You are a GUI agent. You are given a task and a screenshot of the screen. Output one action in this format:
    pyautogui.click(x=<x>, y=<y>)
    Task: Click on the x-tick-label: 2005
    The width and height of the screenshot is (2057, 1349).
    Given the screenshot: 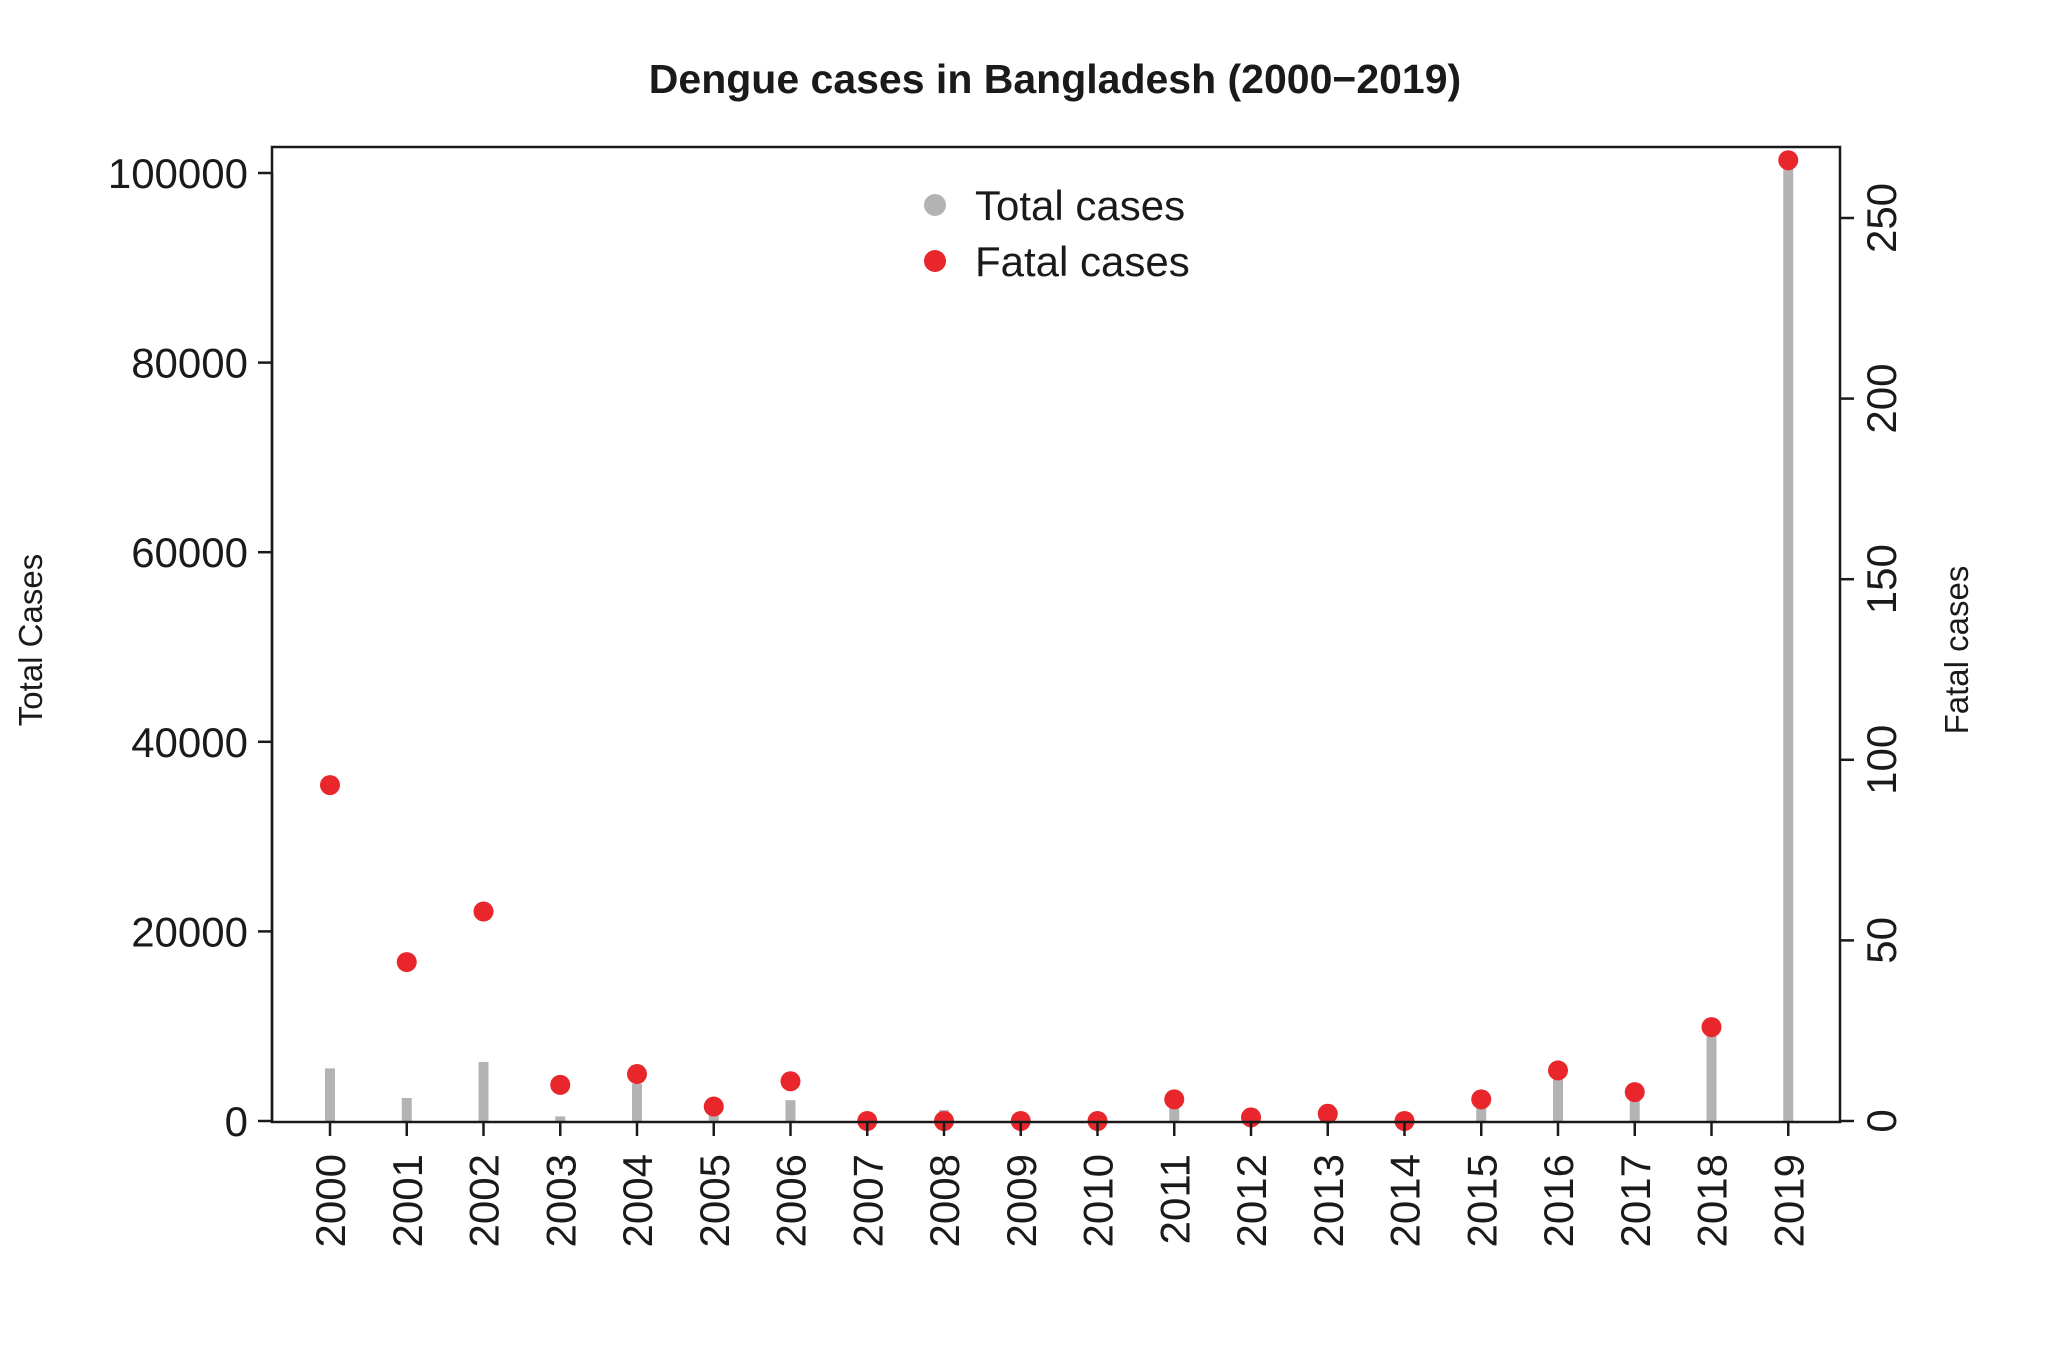 What is the action you would take?
    pyautogui.click(x=714, y=1200)
    